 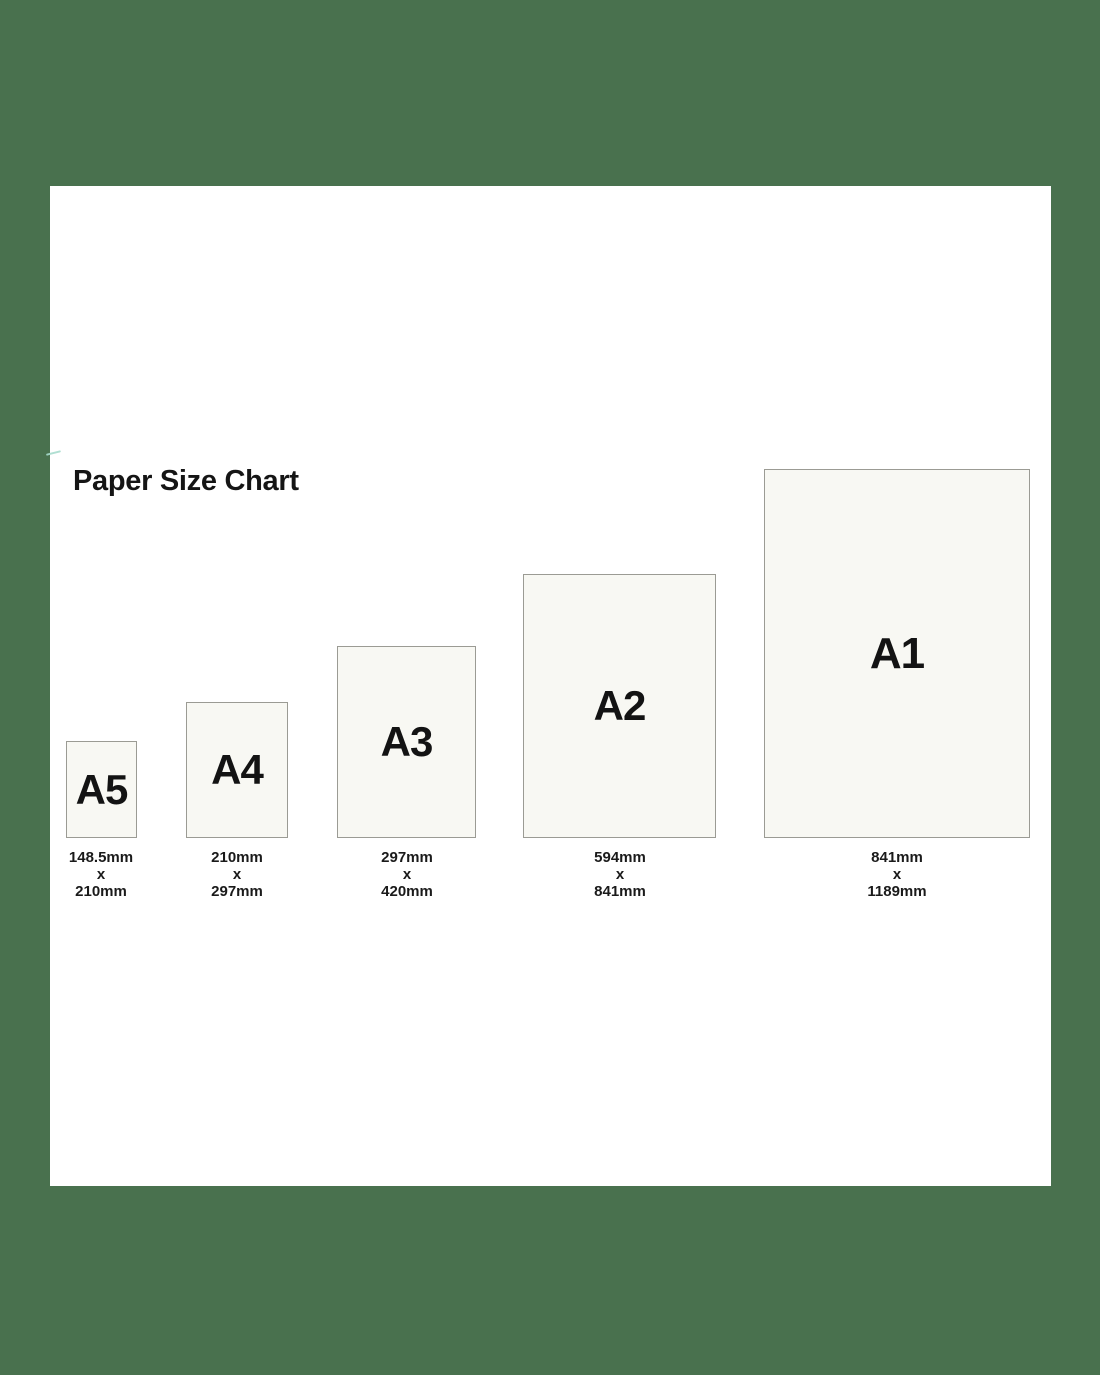 I want to click on dimension-height: 210mm, so click(x=101, y=891).